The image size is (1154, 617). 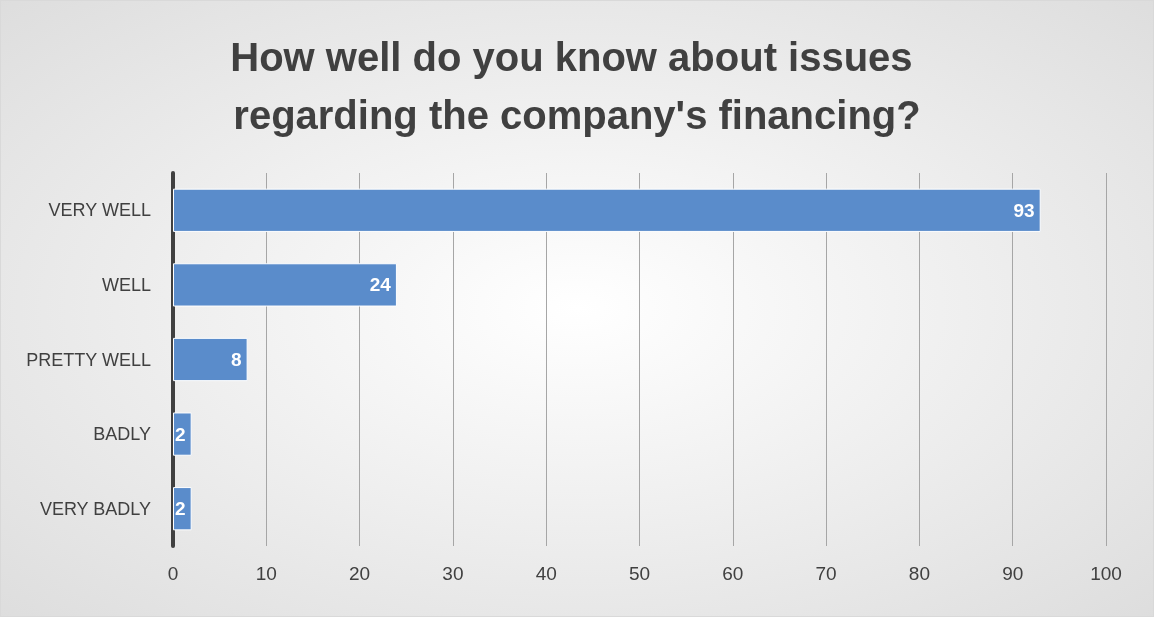 I want to click on data-label: 24, so click(x=380, y=285).